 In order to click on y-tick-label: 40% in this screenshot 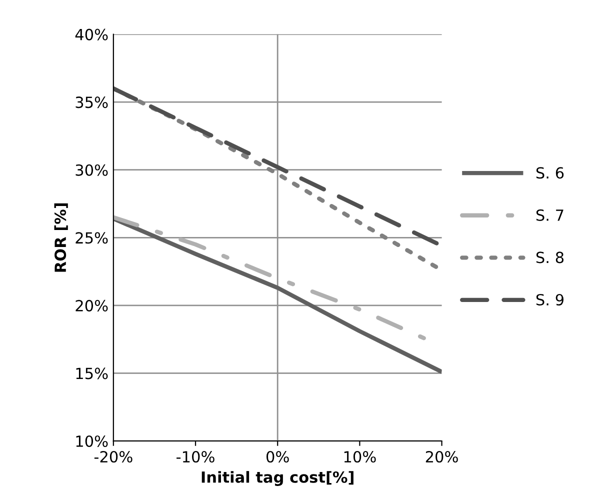, I will do `click(91, 34)`.